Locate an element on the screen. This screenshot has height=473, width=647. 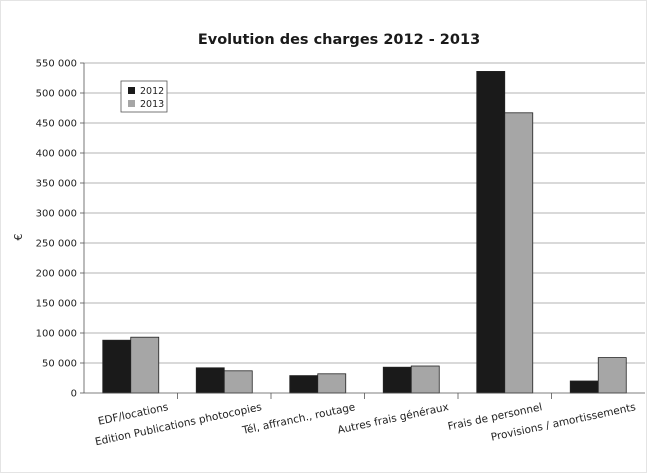
legend: 2012 2013 is located at coordinates (144, 96).